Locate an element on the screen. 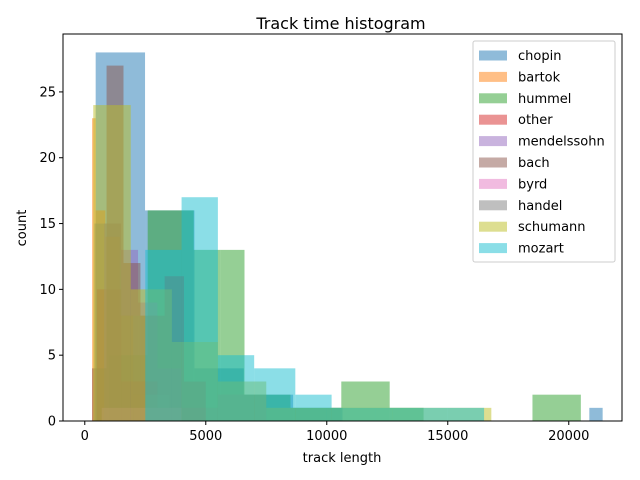 This screenshot has width=640, height=480. x-tick-label: 0 is located at coordinates (85, 436).